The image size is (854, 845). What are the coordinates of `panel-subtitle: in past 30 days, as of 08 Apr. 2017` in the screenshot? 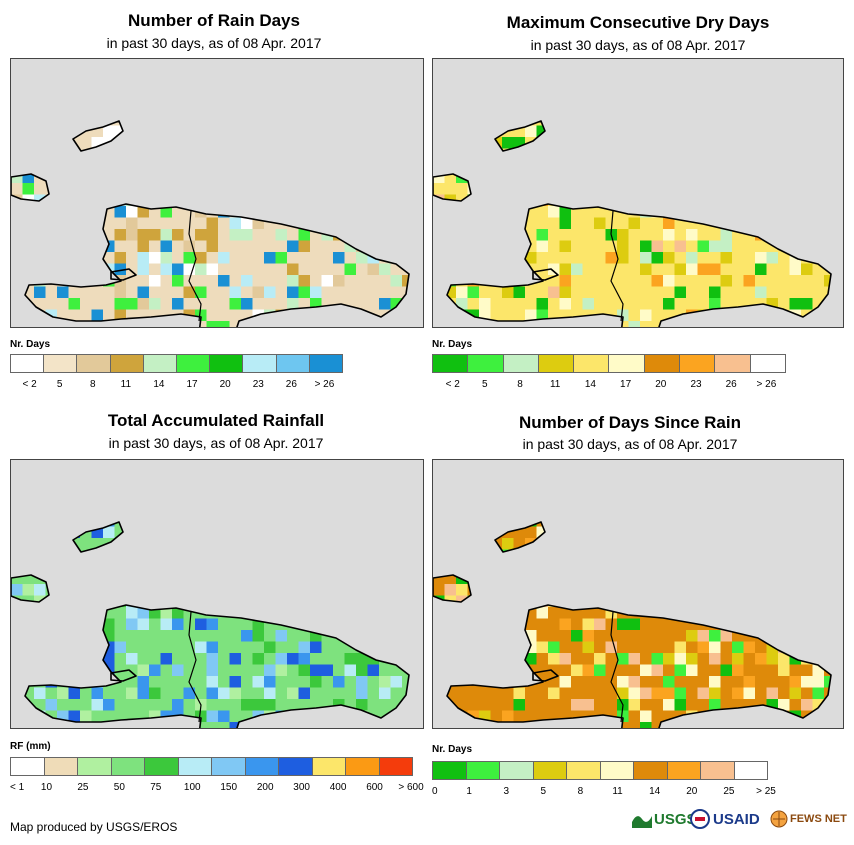 It's located at (638, 45).